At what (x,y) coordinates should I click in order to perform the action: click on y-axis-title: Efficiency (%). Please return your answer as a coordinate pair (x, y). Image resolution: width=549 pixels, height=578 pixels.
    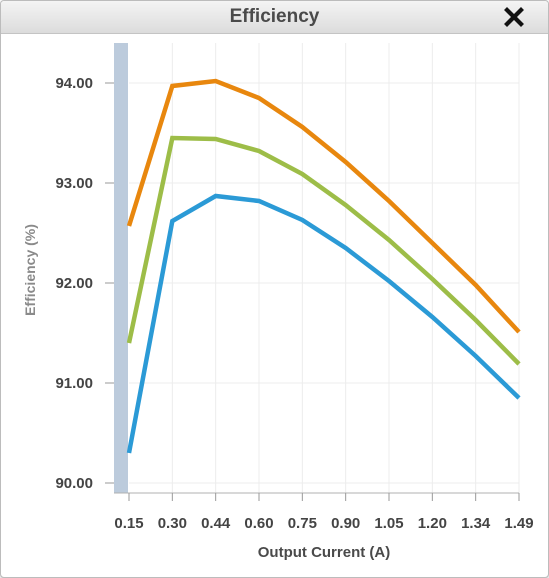
    Looking at the image, I should click on (30, 270).